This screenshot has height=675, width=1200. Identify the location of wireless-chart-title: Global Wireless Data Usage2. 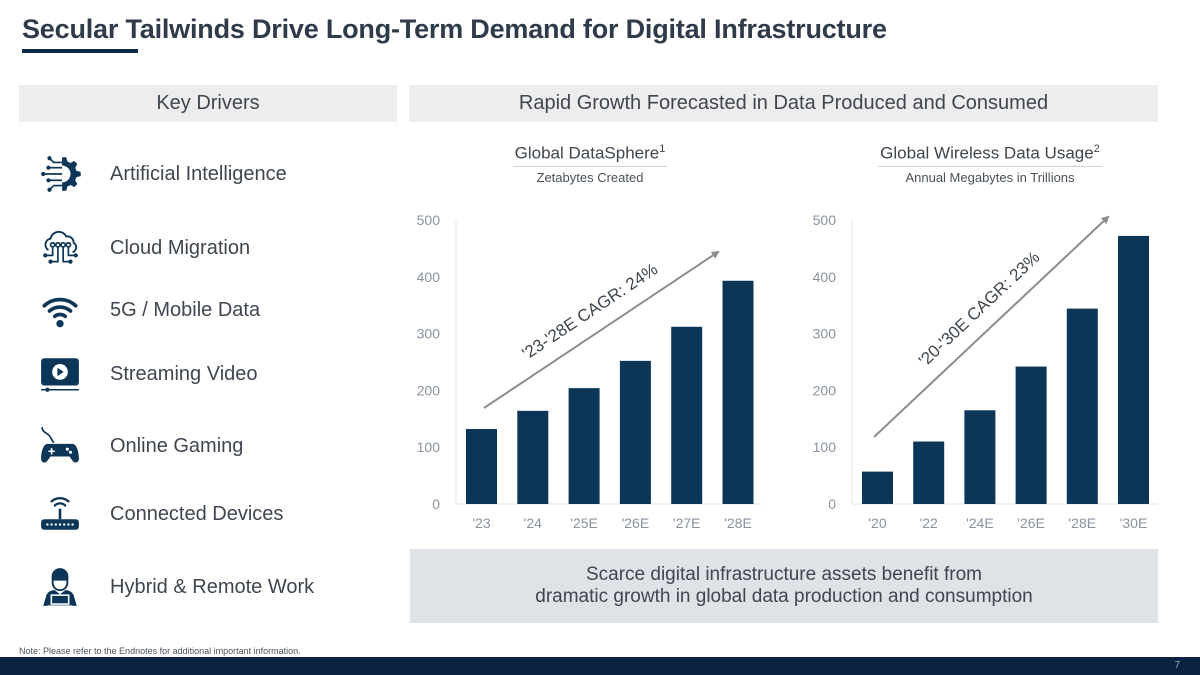
(990, 155).